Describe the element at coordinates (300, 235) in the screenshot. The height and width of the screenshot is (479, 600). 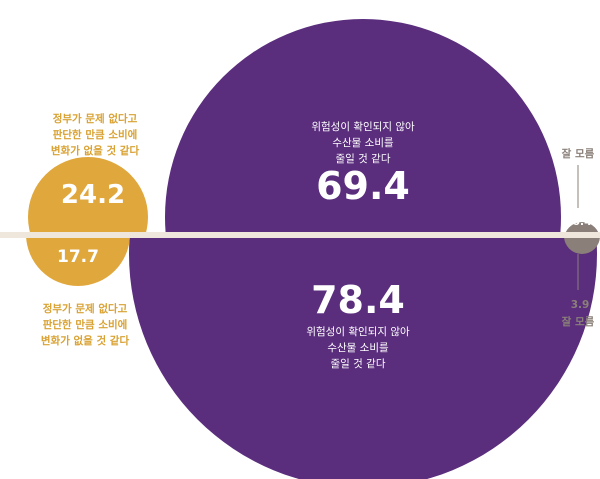
I see `divider-line` at that location.